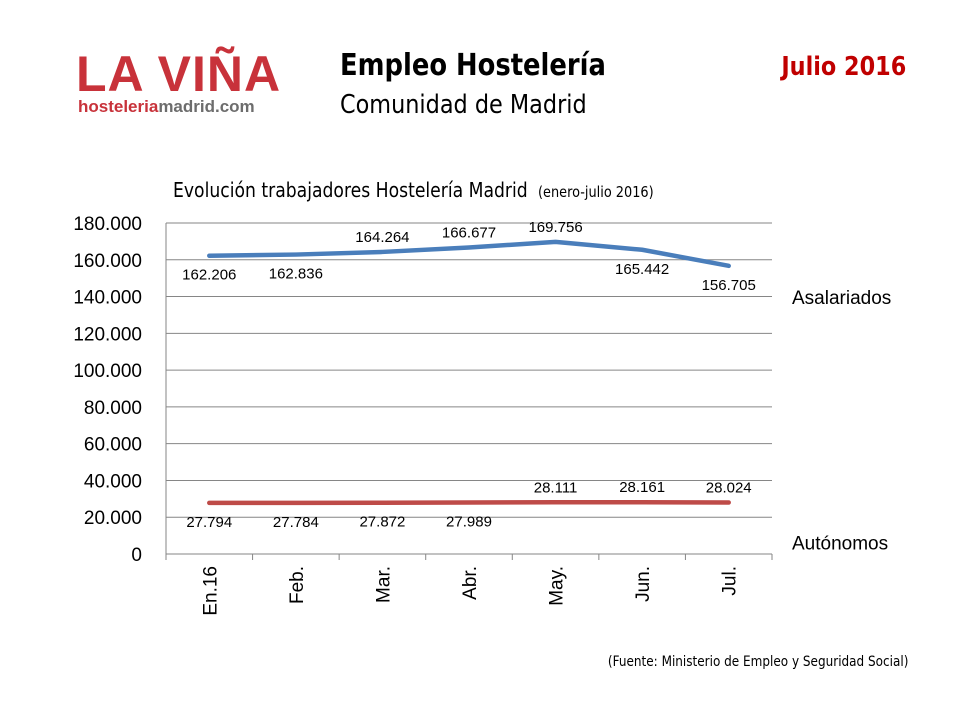 The height and width of the screenshot is (720, 960). I want to click on series-line-autonomos, so click(469, 502).